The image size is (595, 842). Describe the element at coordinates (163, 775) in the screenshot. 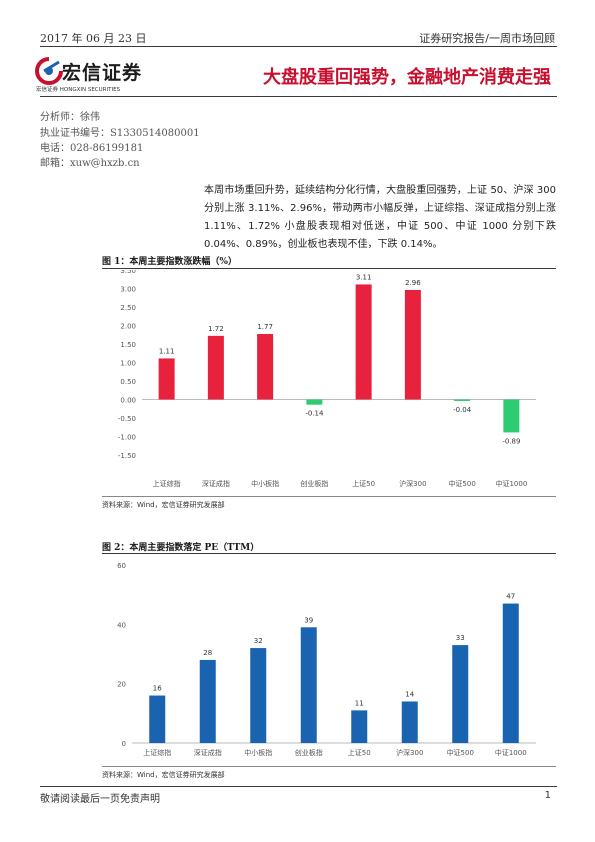

I see `figure2-source: 资料来源：Wind，宏信证券研究发展部` at that location.